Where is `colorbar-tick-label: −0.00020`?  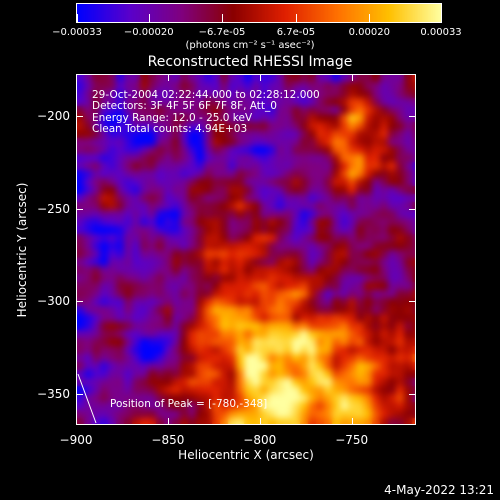
colorbar-tick-label: −0.00020 is located at coordinates (148, 32).